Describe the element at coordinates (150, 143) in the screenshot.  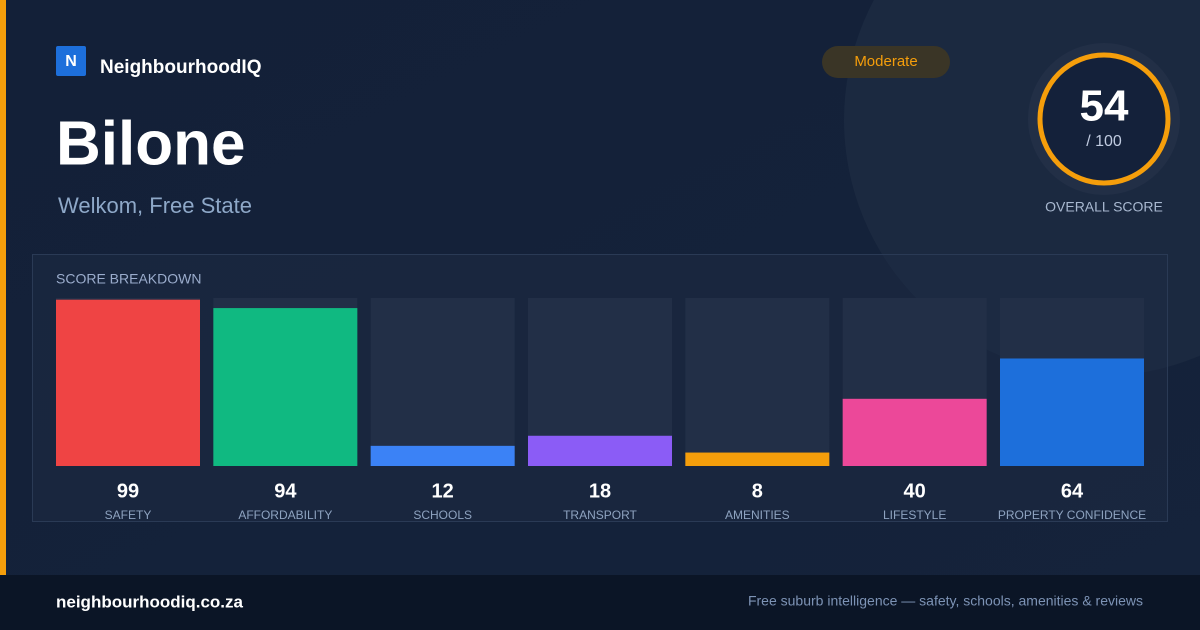
I see `suburb-title: Bilone` at that location.